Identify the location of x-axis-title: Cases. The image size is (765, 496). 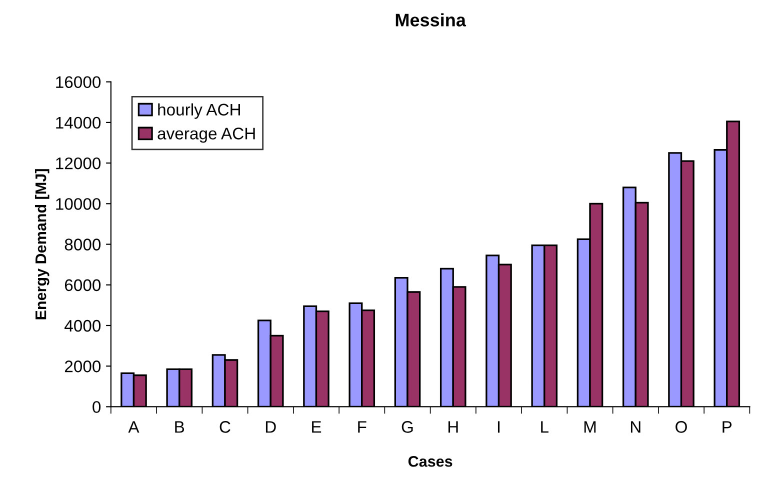
(430, 461).